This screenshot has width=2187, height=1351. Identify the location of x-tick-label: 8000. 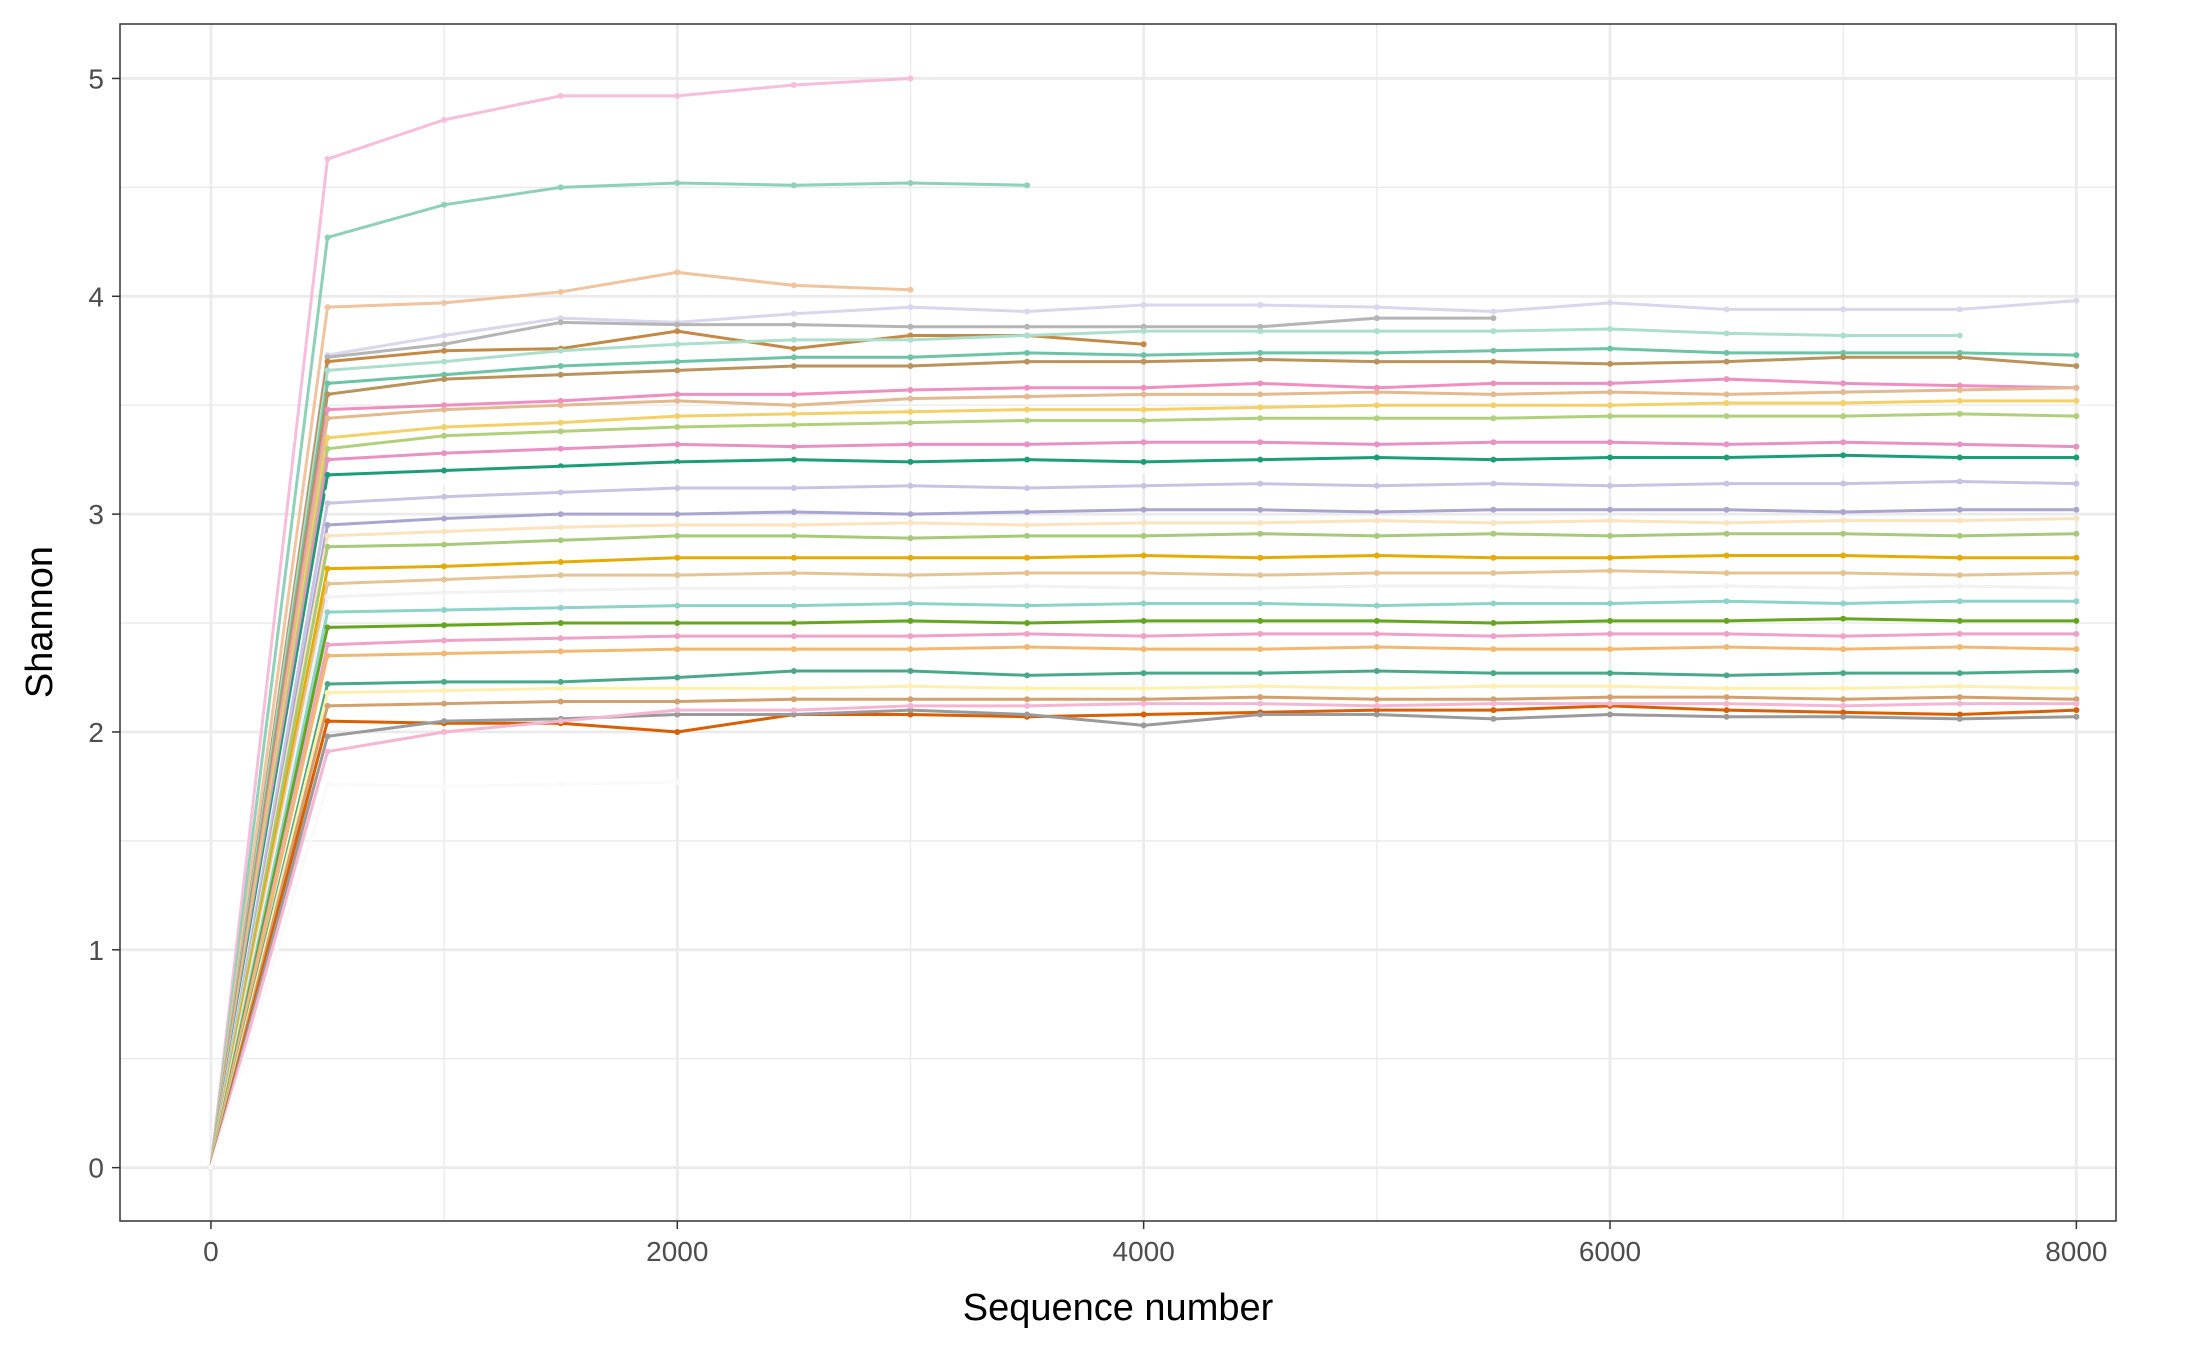
(2076, 1251).